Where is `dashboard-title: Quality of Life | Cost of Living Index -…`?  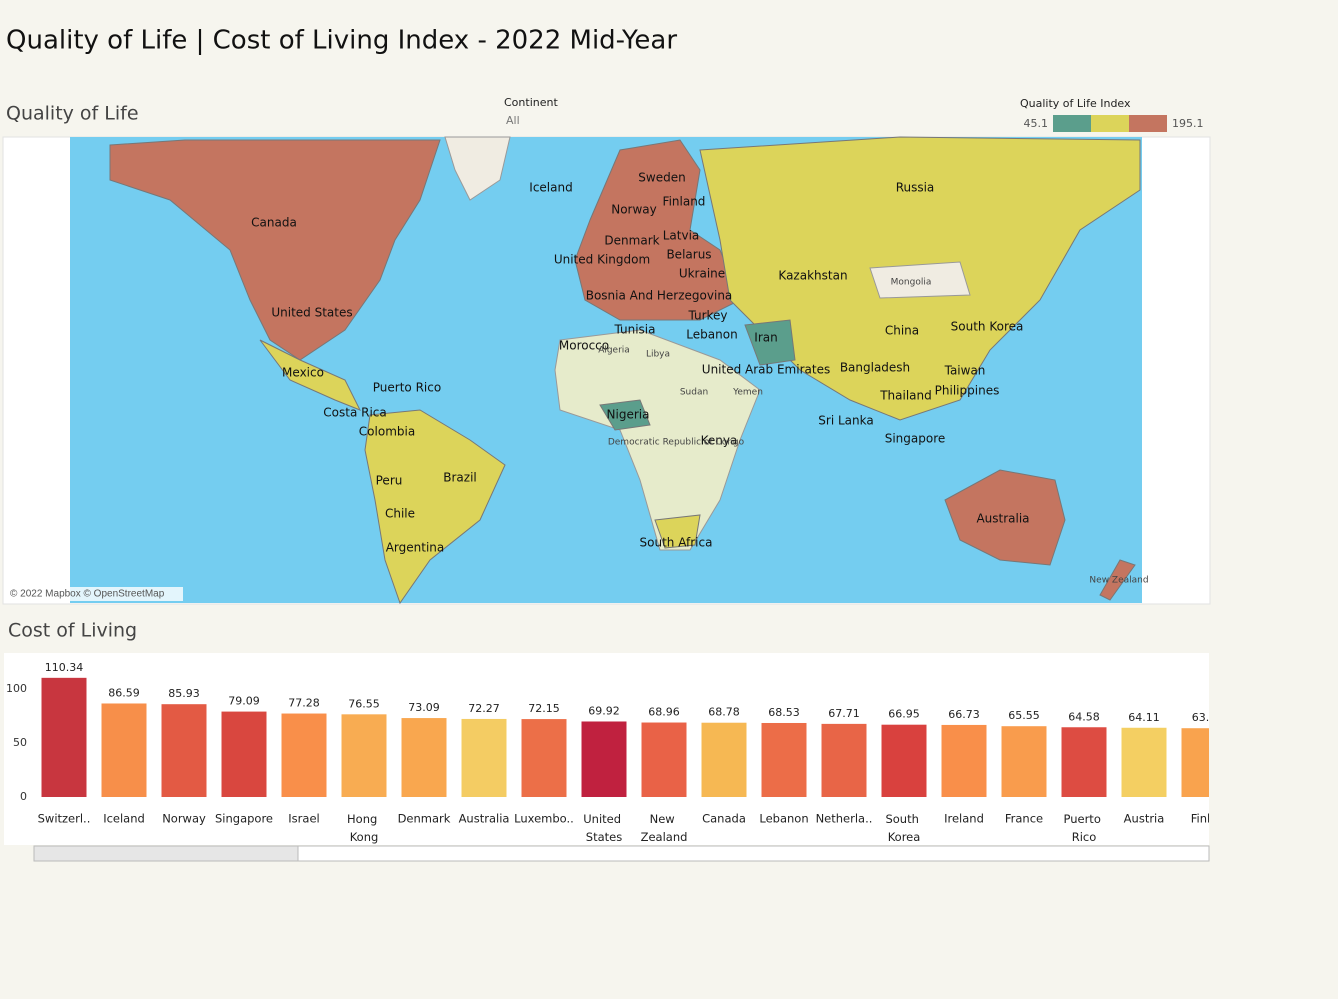 dashboard-title: Quality of Life | Cost of Living Index -… is located at coordinates (341, 41).